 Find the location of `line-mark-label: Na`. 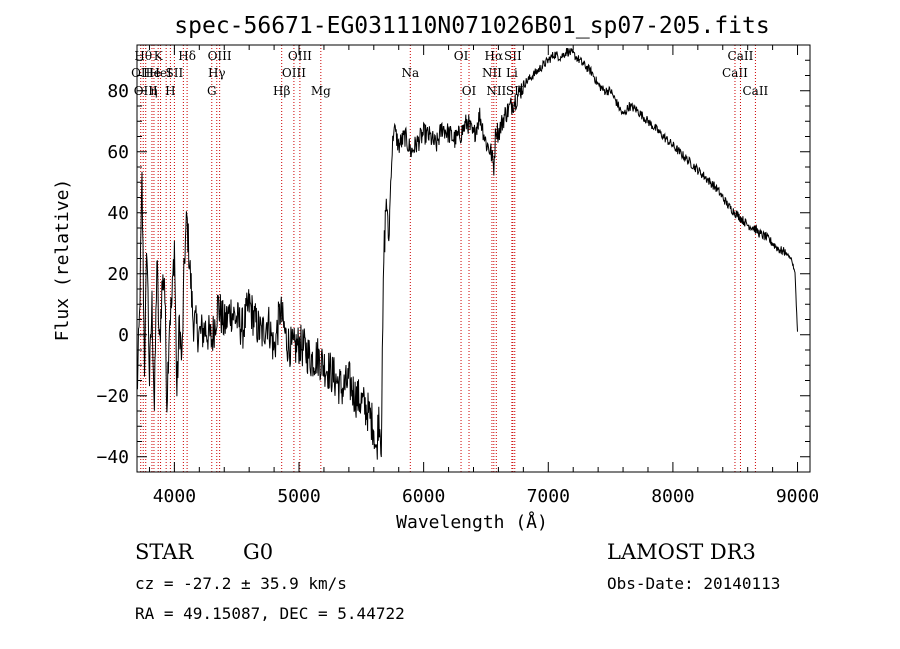

line-mark-label: Na is located at coordinates (410, 73).